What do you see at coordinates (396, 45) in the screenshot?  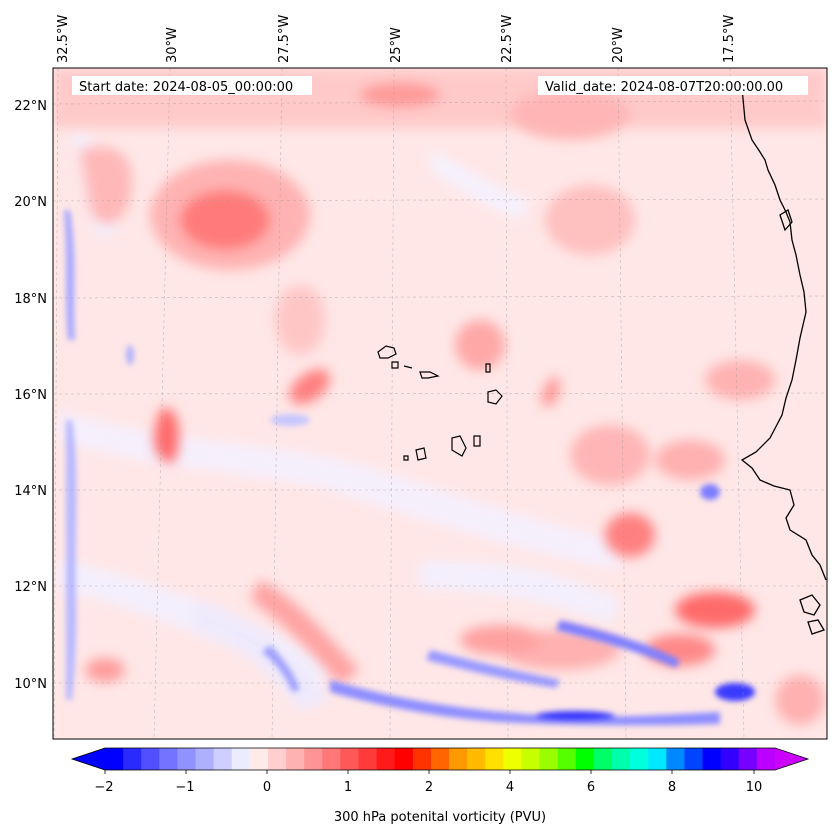 I see `lon-label-25w: 25°W` at bounding box center [396, 45].